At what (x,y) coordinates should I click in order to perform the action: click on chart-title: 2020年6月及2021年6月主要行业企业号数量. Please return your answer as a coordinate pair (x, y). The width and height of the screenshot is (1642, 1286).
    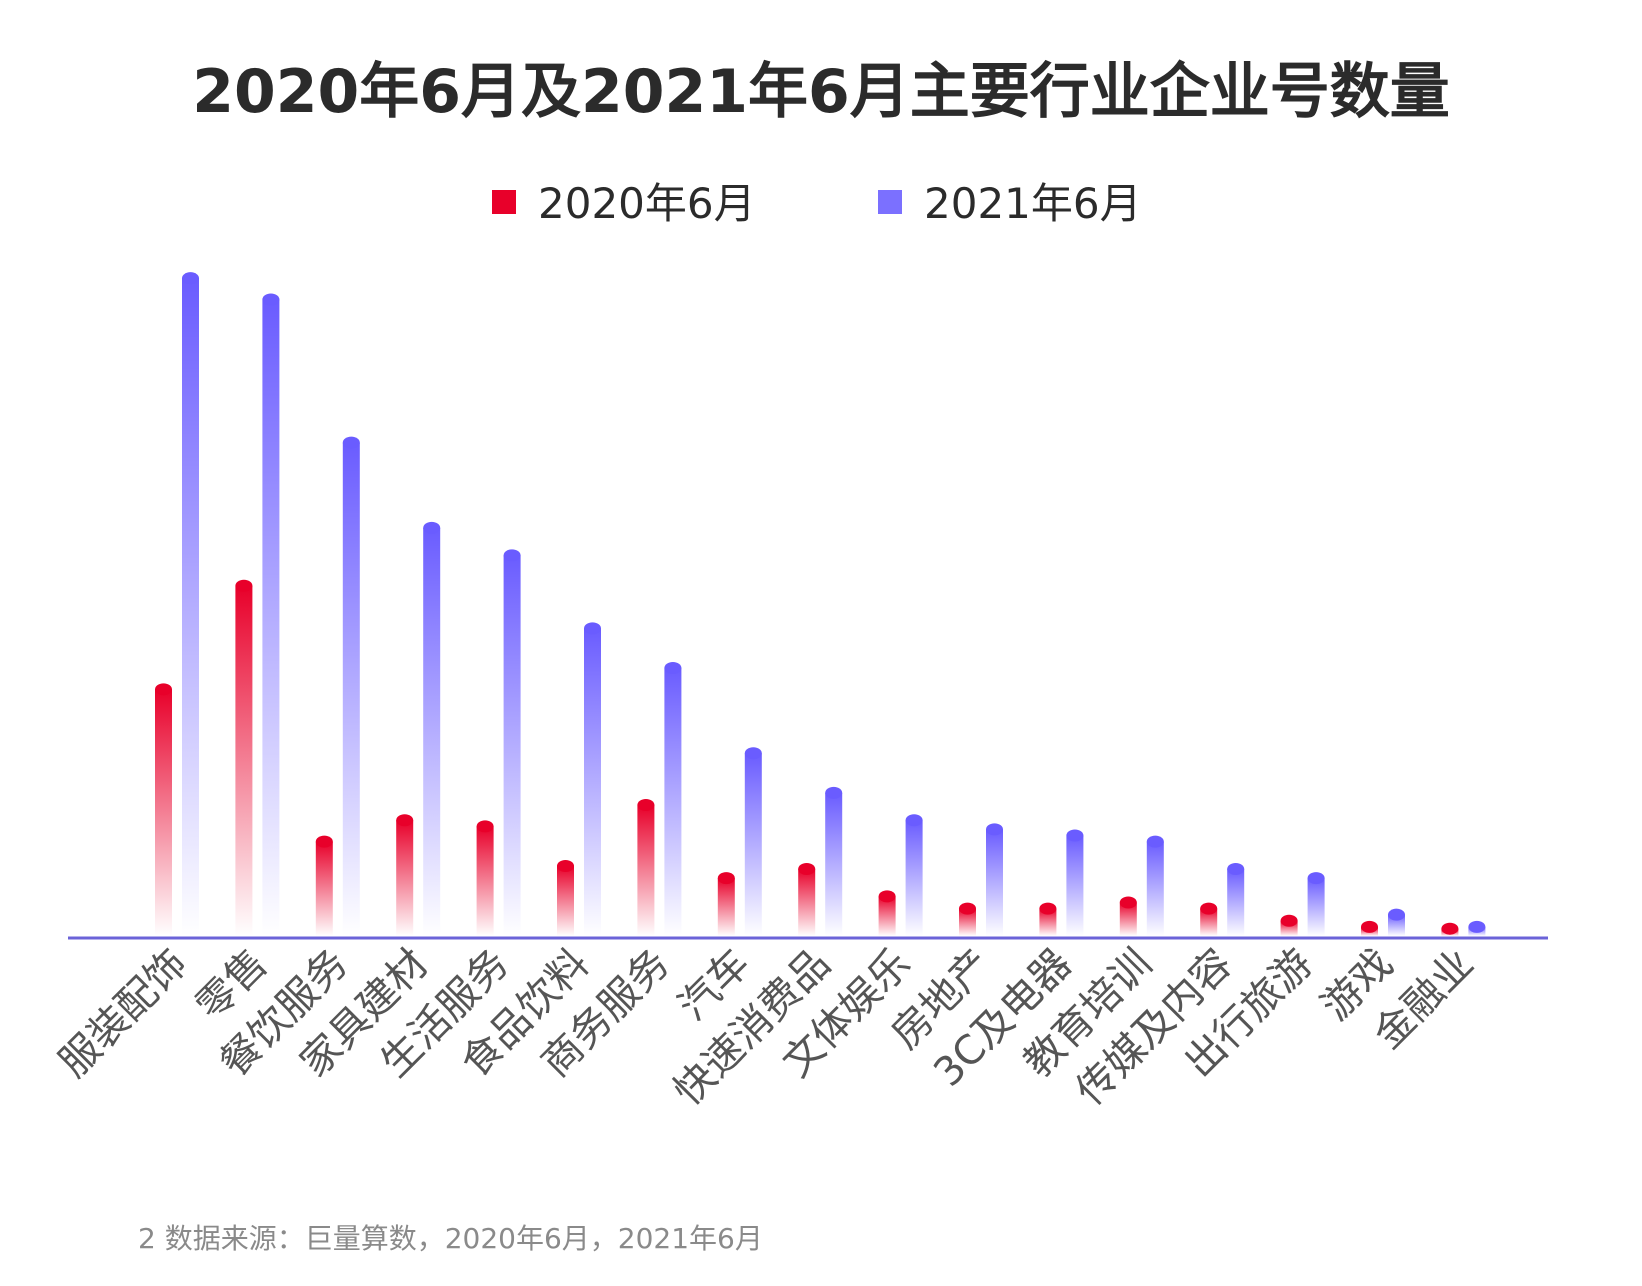
    Looking at the image, I should click on (820, 92).